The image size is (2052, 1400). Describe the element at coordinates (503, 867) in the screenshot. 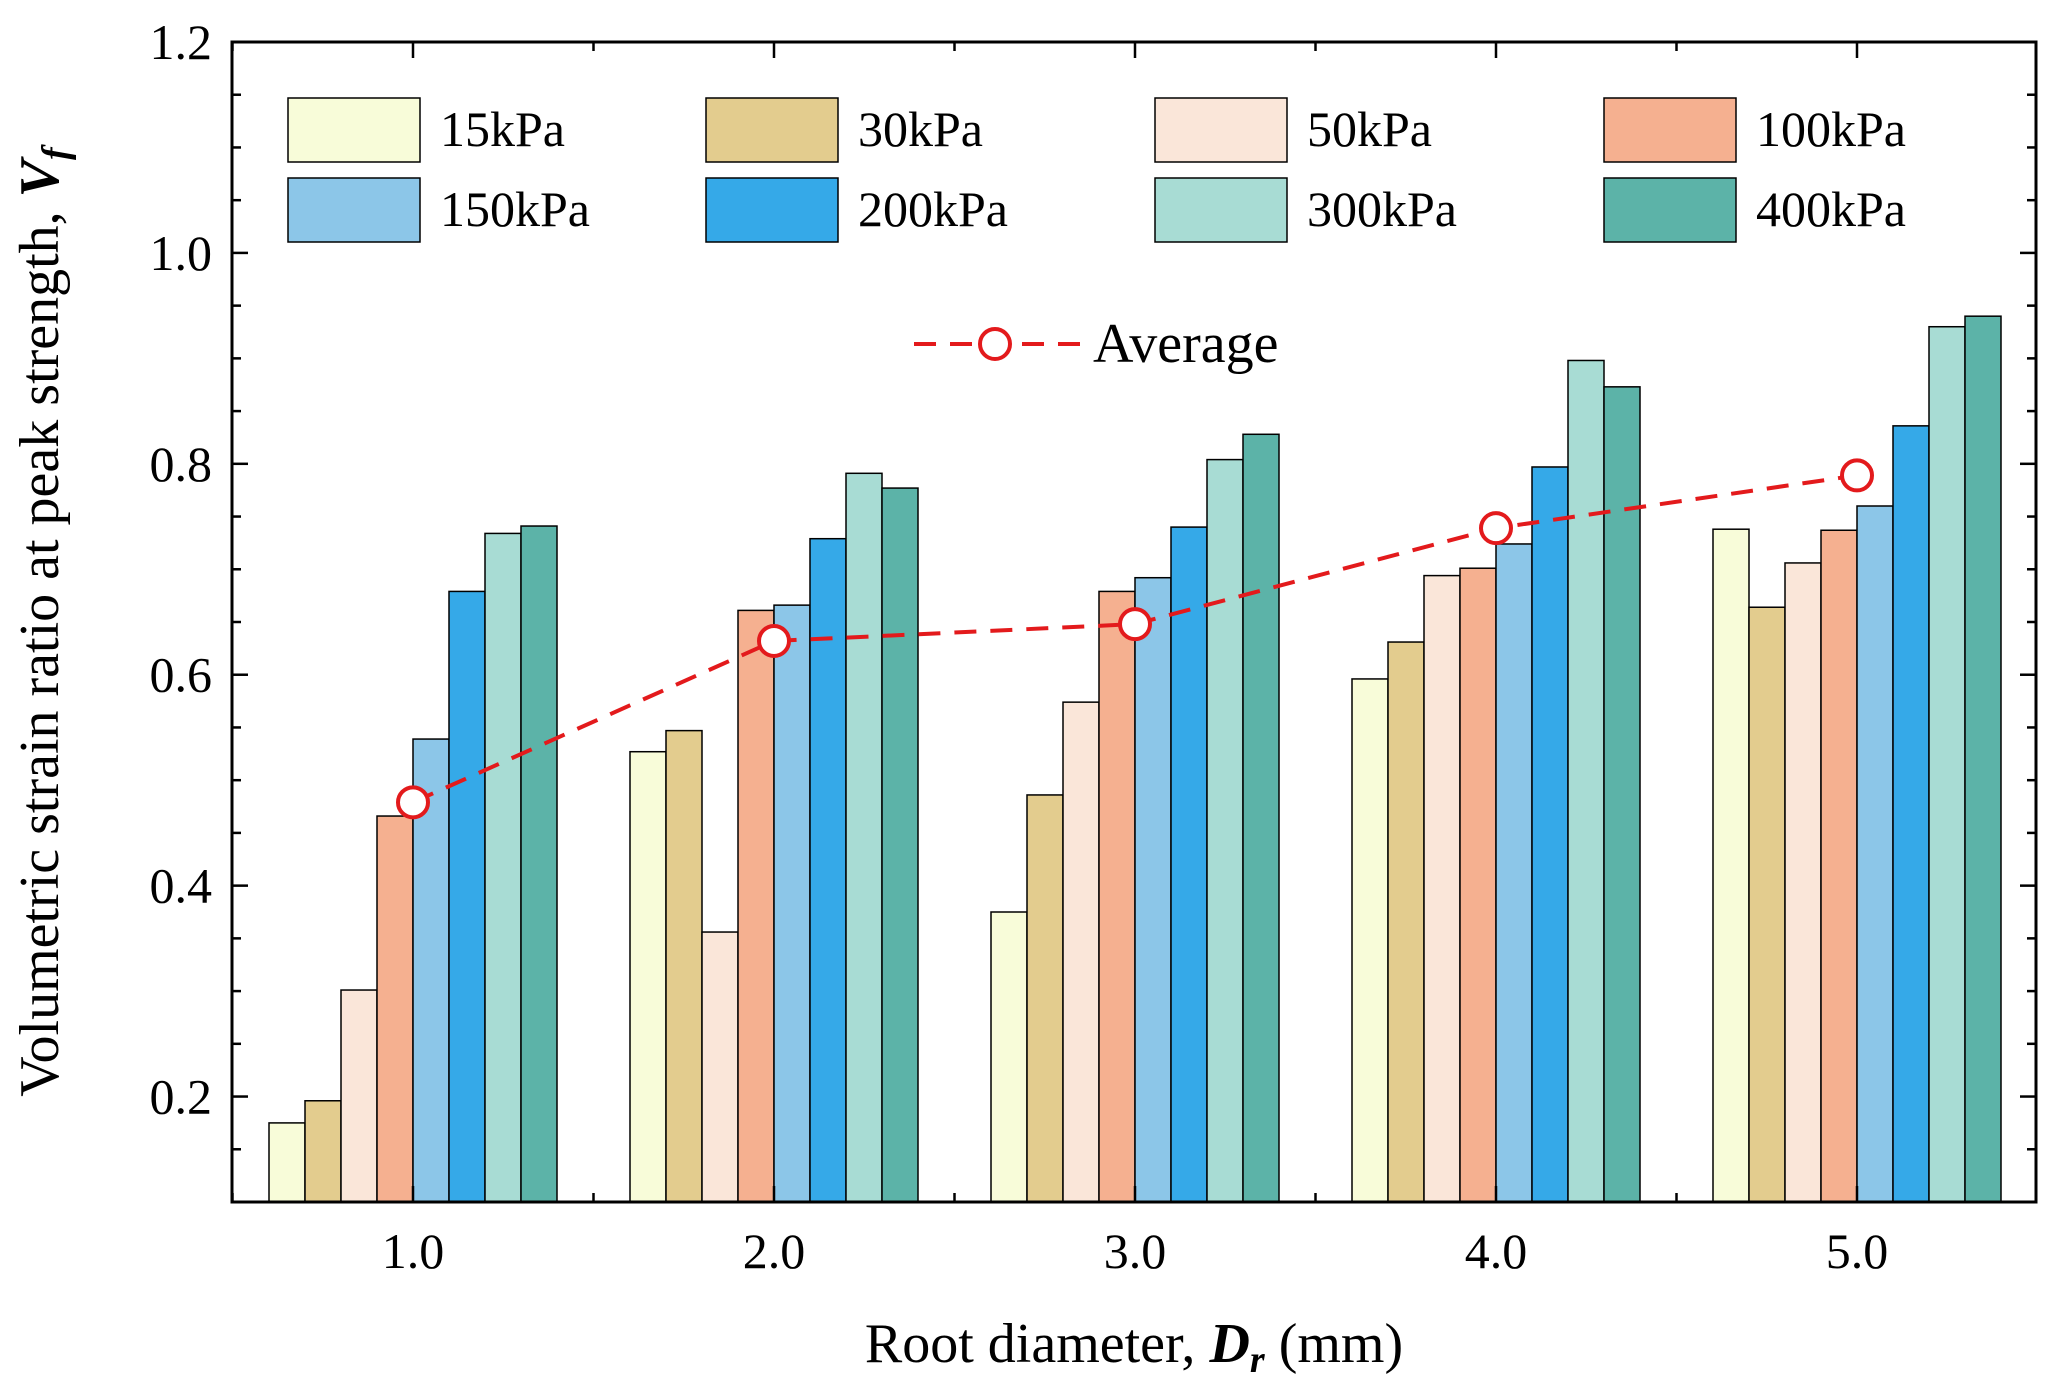

I see `bar-300kPa-1.0` at that location.